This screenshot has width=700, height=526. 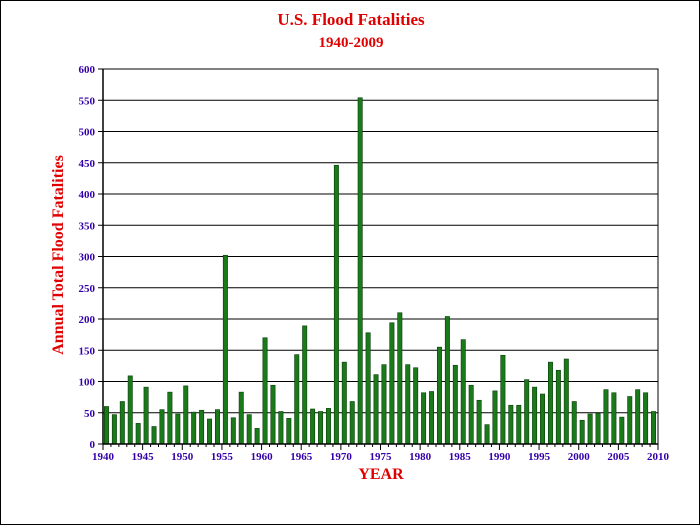 I want to click on x-axis-label: YEAR, so click(x=381, y=474).